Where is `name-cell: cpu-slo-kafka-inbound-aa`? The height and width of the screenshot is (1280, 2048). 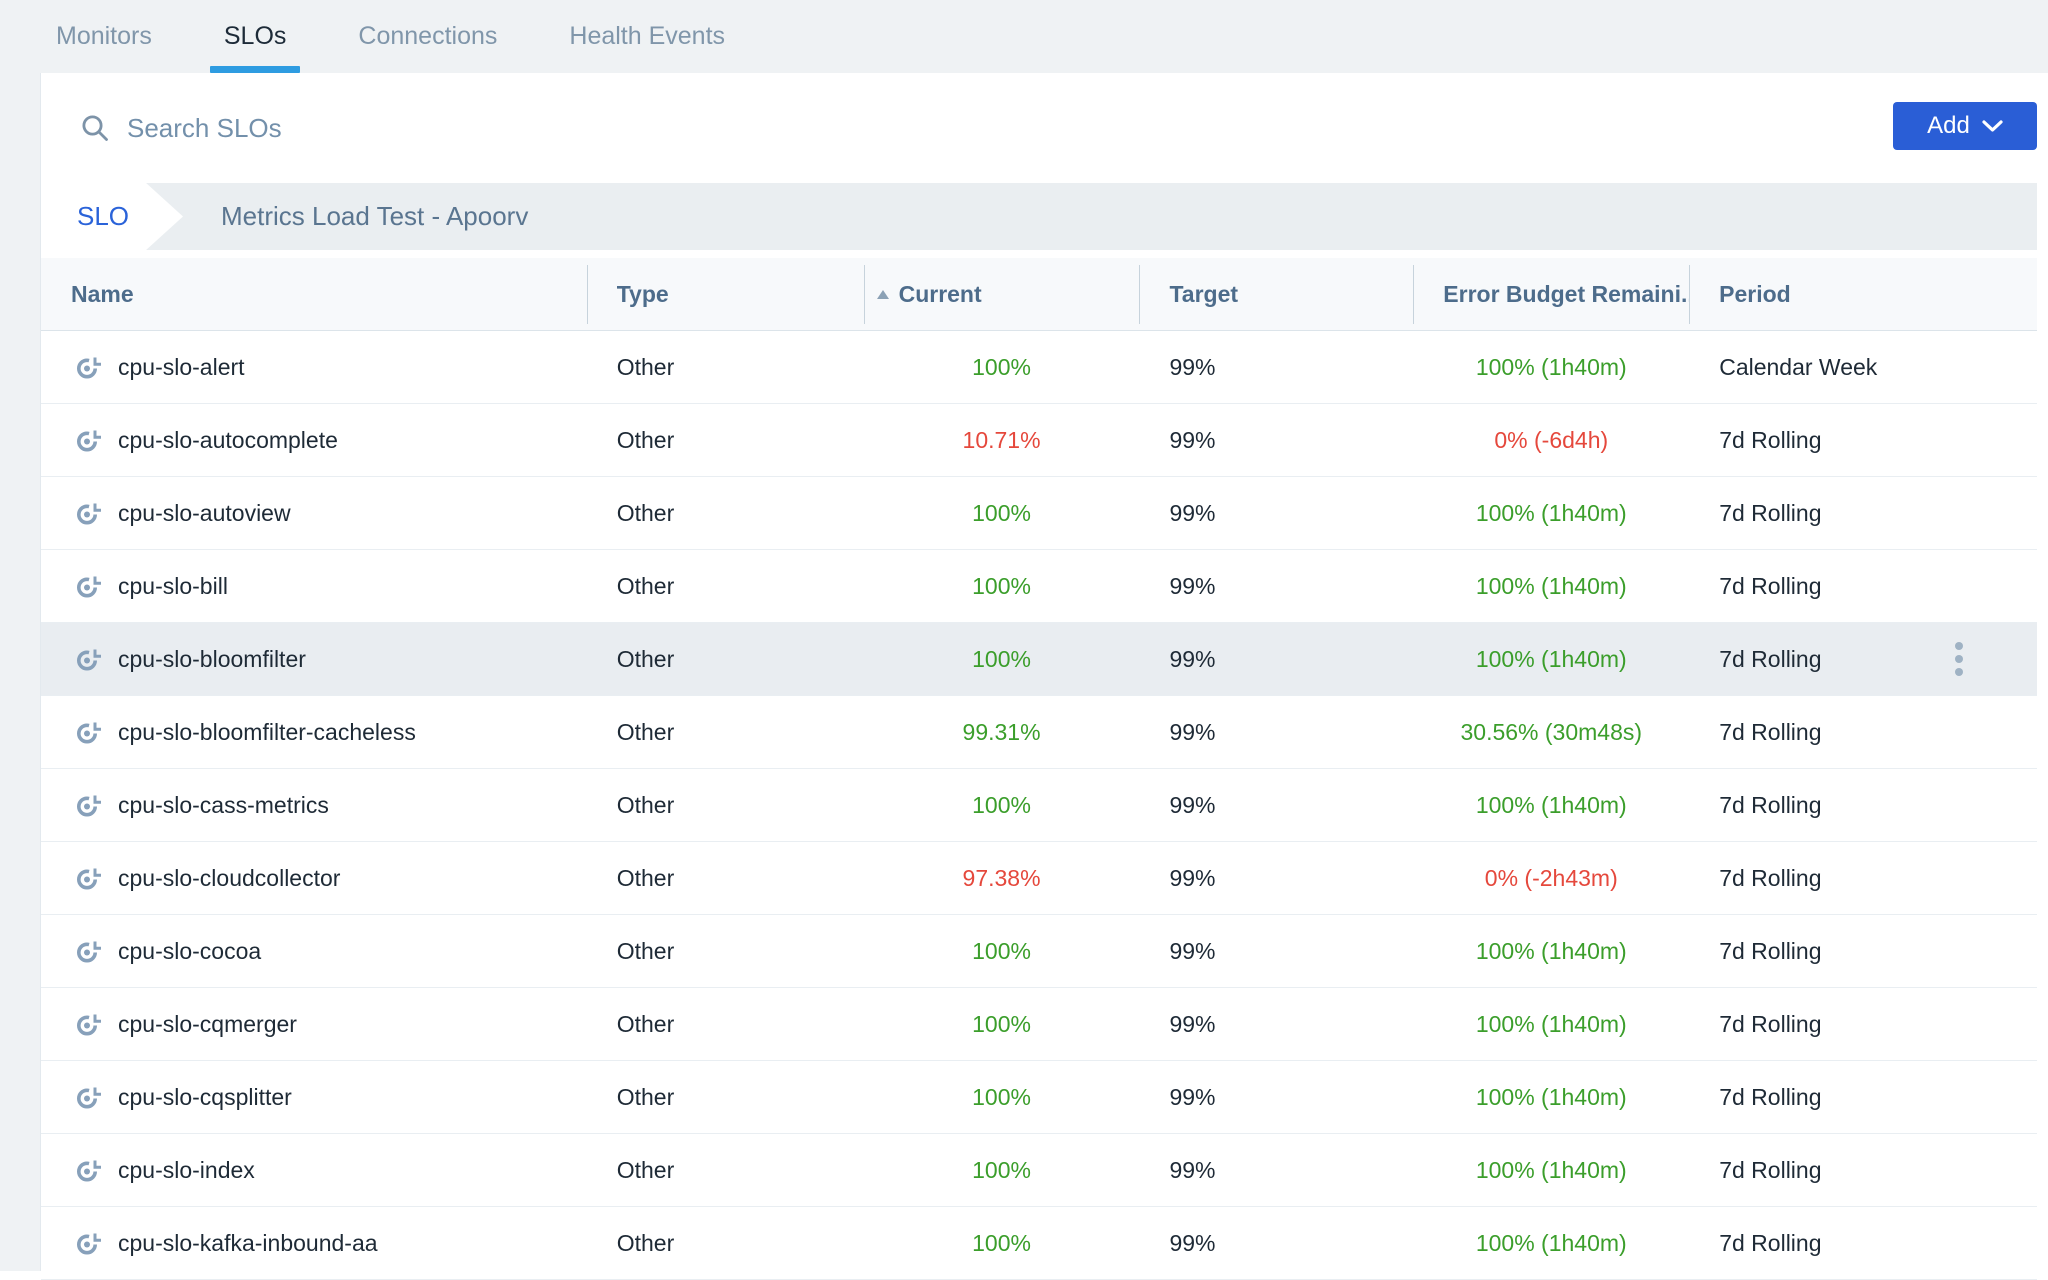 name-cell: cpu-slo-kafka-inbound-aa is located at coordinates (314, 1243).